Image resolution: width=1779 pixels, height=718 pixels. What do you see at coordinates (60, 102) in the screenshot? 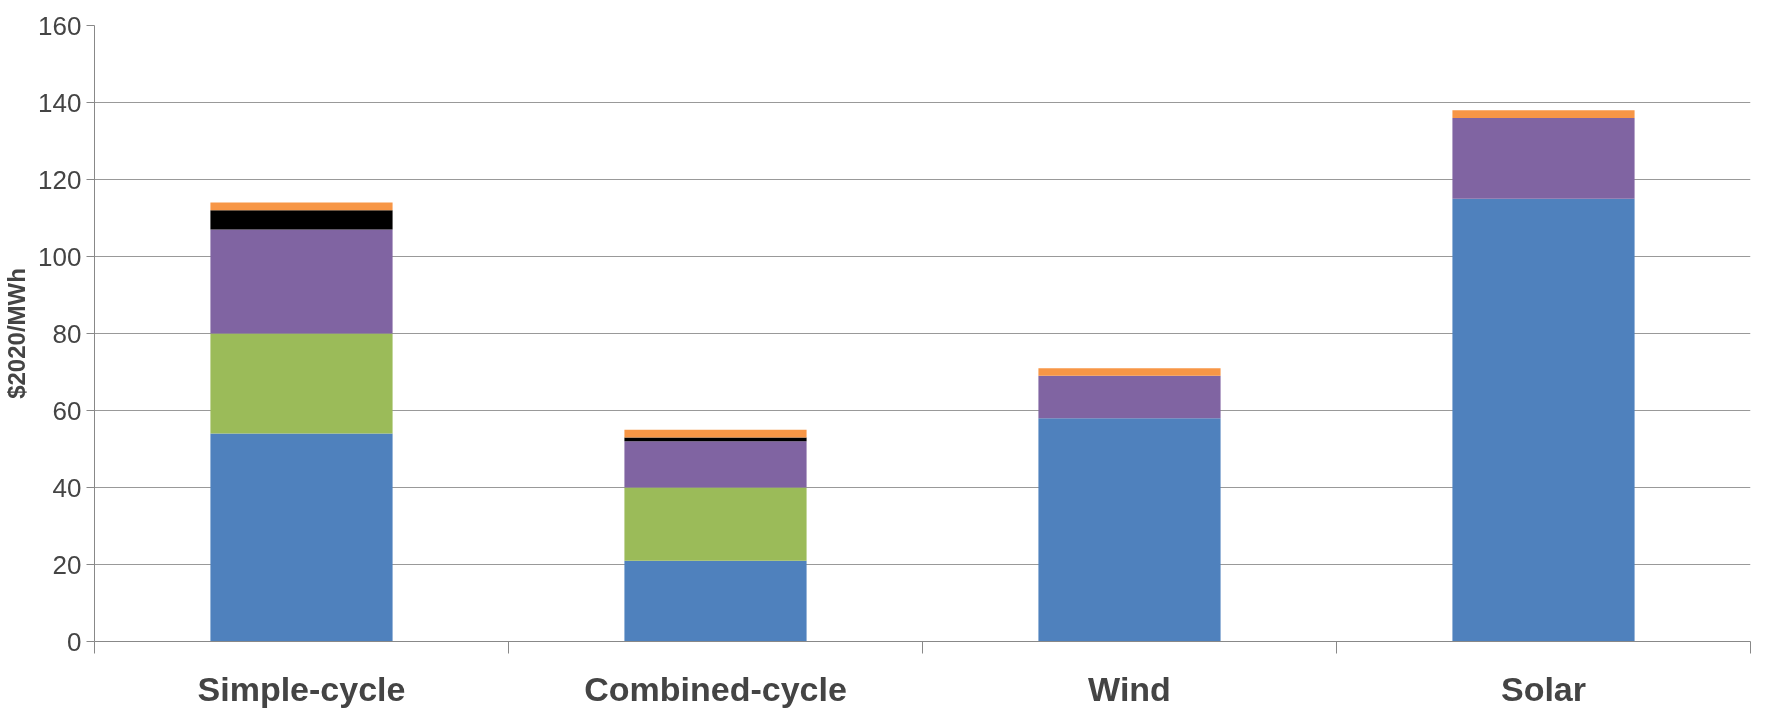
I see `y-tick-label: 140` at bounding box center [60, 102].